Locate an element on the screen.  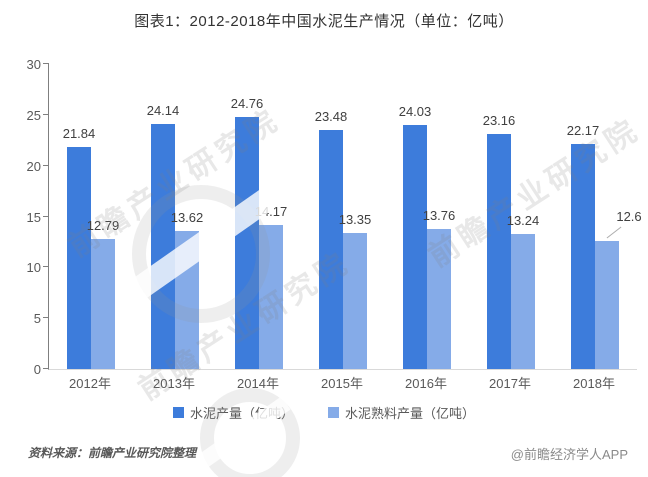
legend-swatch-cement-icon is located at coordinates (178, 412).